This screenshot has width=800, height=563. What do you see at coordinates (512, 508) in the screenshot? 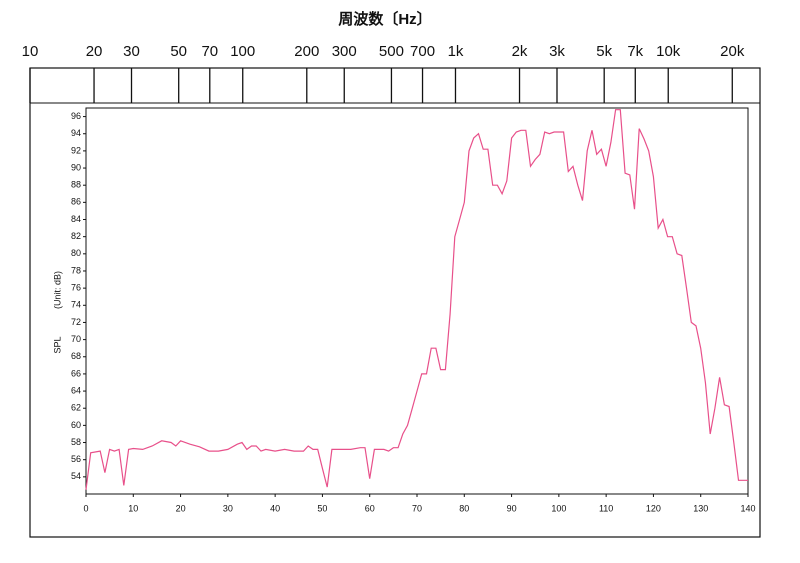
I see `x-tick-label: 90` at bounding box center [512, 508].